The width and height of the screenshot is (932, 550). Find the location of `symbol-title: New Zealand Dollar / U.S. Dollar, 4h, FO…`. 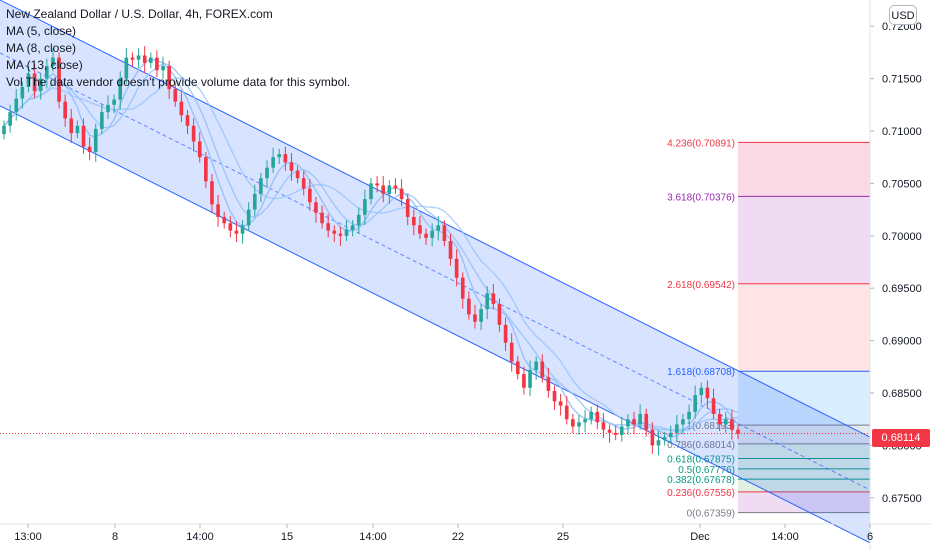

symbol-title: New Zealand Dollar / U.S. Dollar, 4h, FO… is located at coordinates (139, 14).